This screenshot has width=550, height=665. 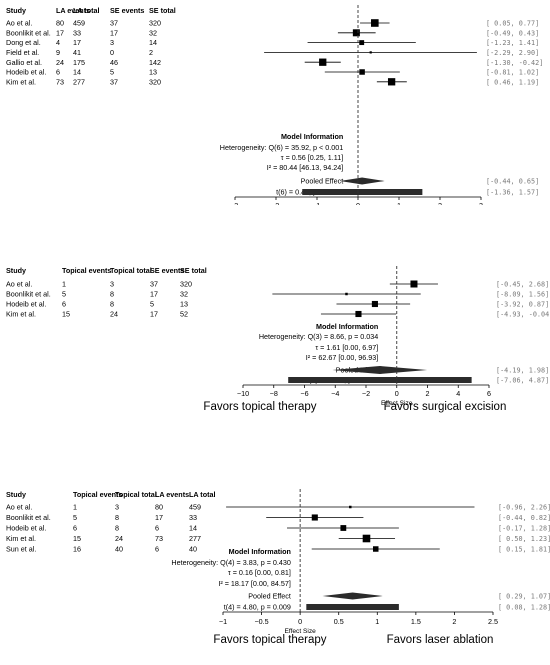 I want to click on prediction-test-label: t(4) = 4.80, p = 0.009, so click(x=257, y=607).